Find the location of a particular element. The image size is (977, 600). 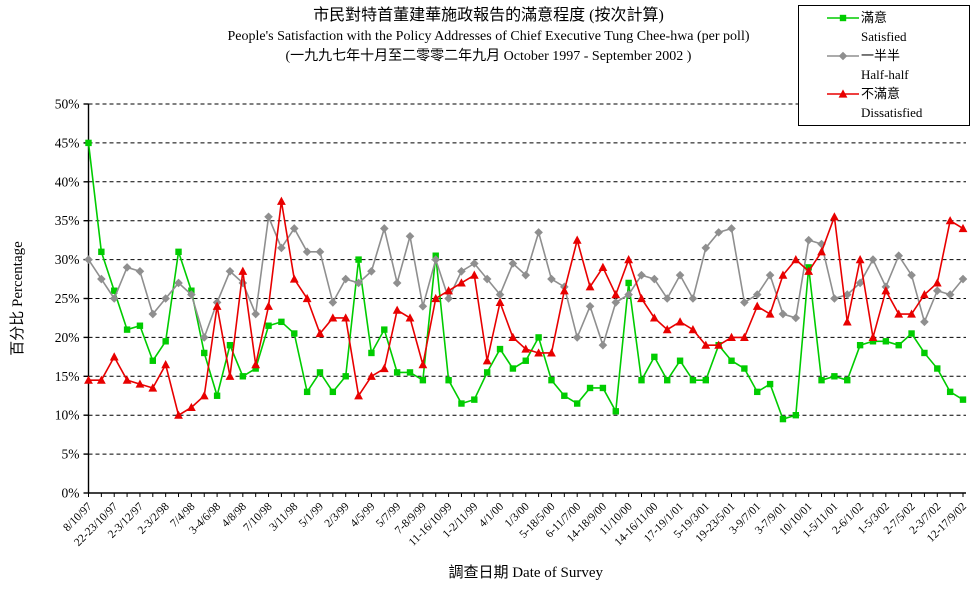

y-tick-labels: 0% 5% 10% 15% 20% 25% 30% 35% 40% 45% 50% is located at coordinates (72, 299).